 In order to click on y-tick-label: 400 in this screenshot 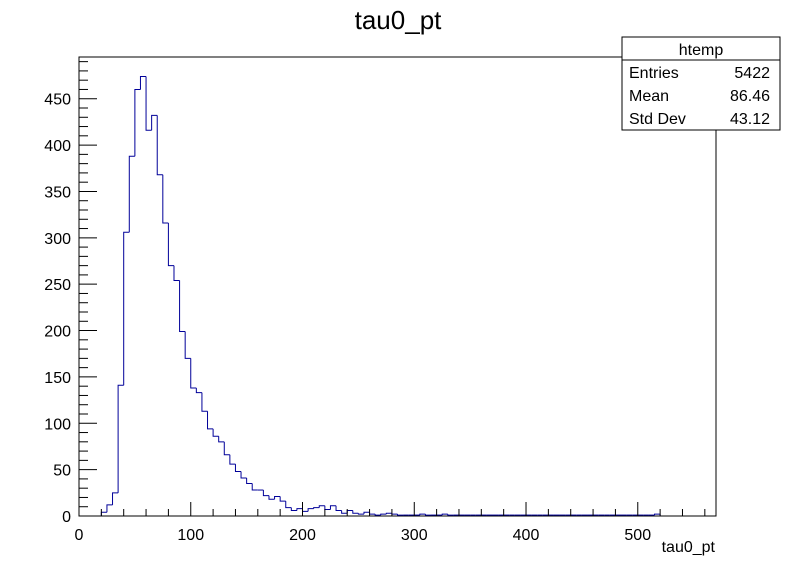, I will do `click(57, 146)`.